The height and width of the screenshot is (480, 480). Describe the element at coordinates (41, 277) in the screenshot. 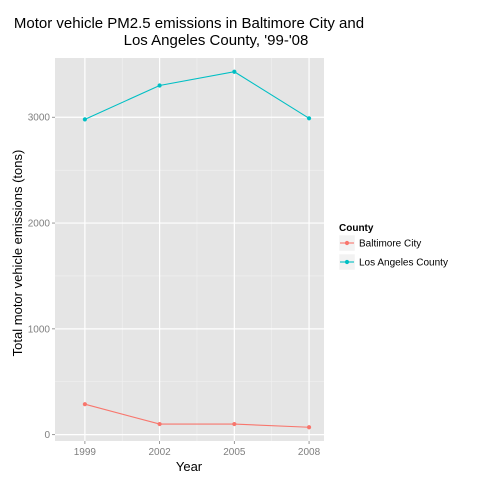

I see `y-axis-ticks: 0 1000 2000 3000` at that location.